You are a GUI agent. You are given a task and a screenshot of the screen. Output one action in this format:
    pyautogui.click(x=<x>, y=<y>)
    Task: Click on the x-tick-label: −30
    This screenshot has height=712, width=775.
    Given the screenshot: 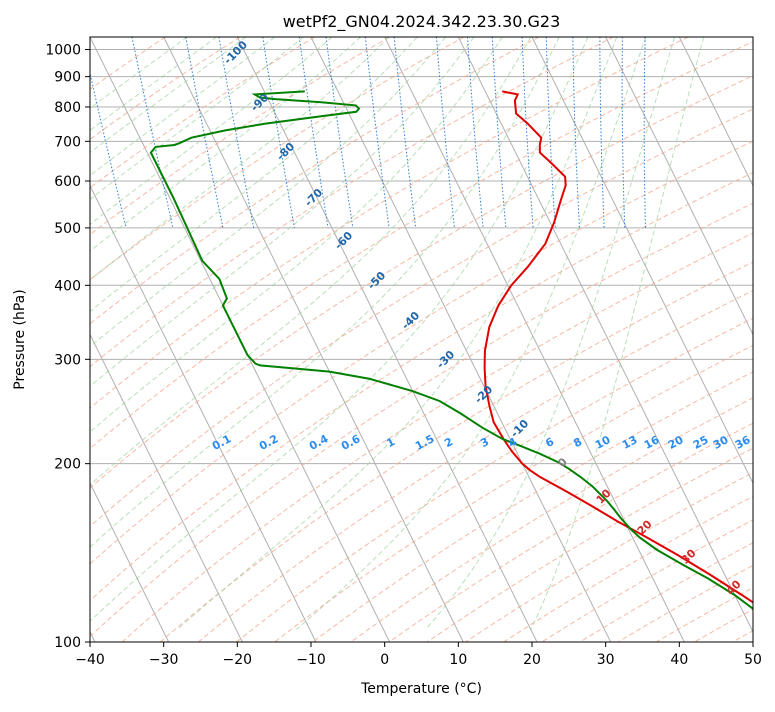 What is the action you would take?
    pyautogui.click(x=164, y=660)
    